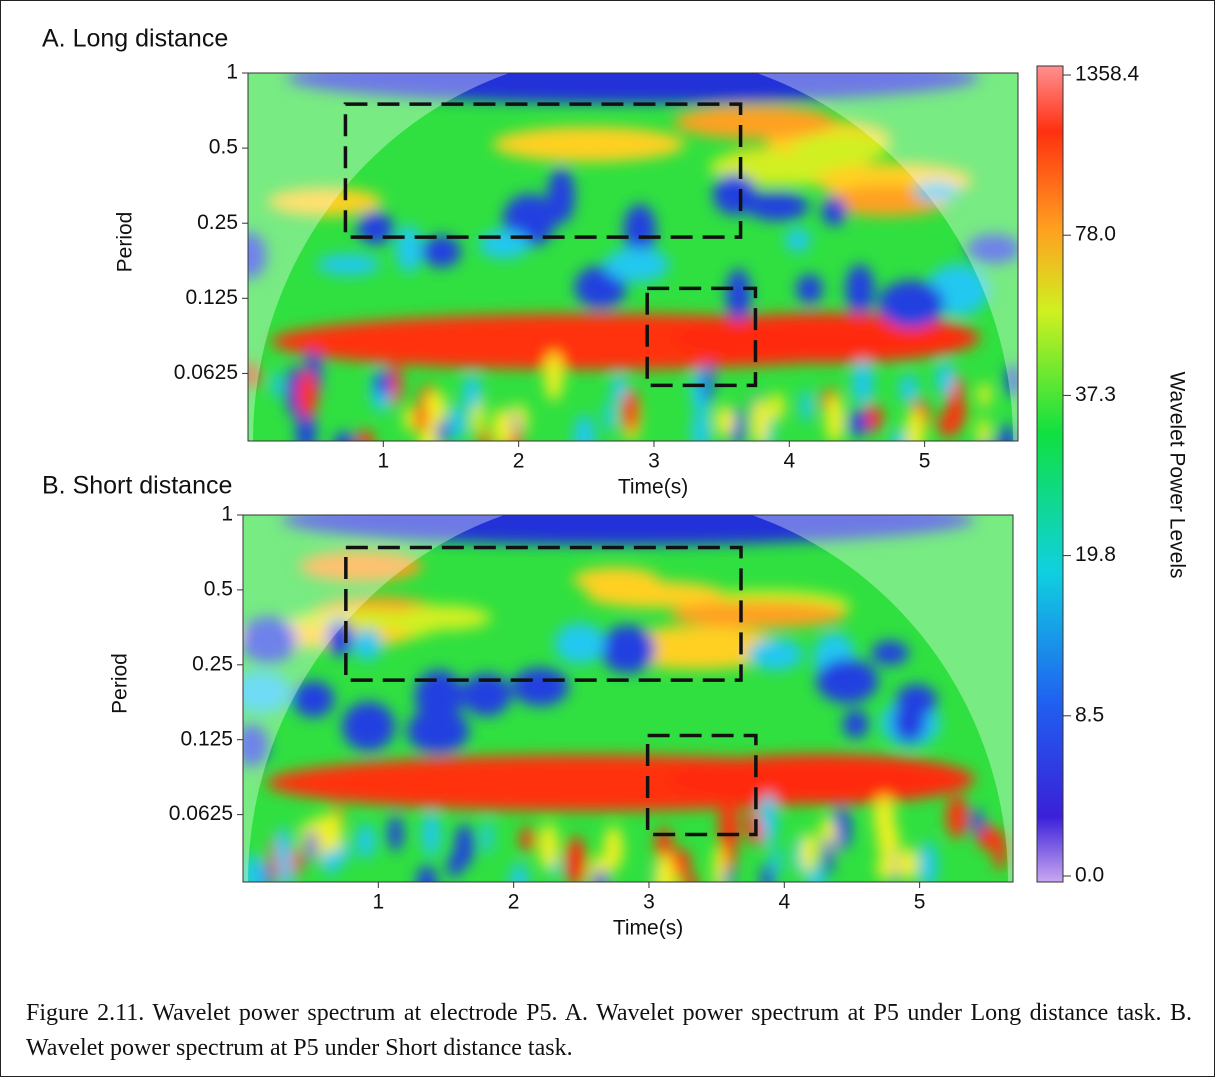 This screenshot has width=1215, height=1077. Describe the element at coordinates (789, 461) in the screenshot. I see `x-tick-label: 4` at that location.